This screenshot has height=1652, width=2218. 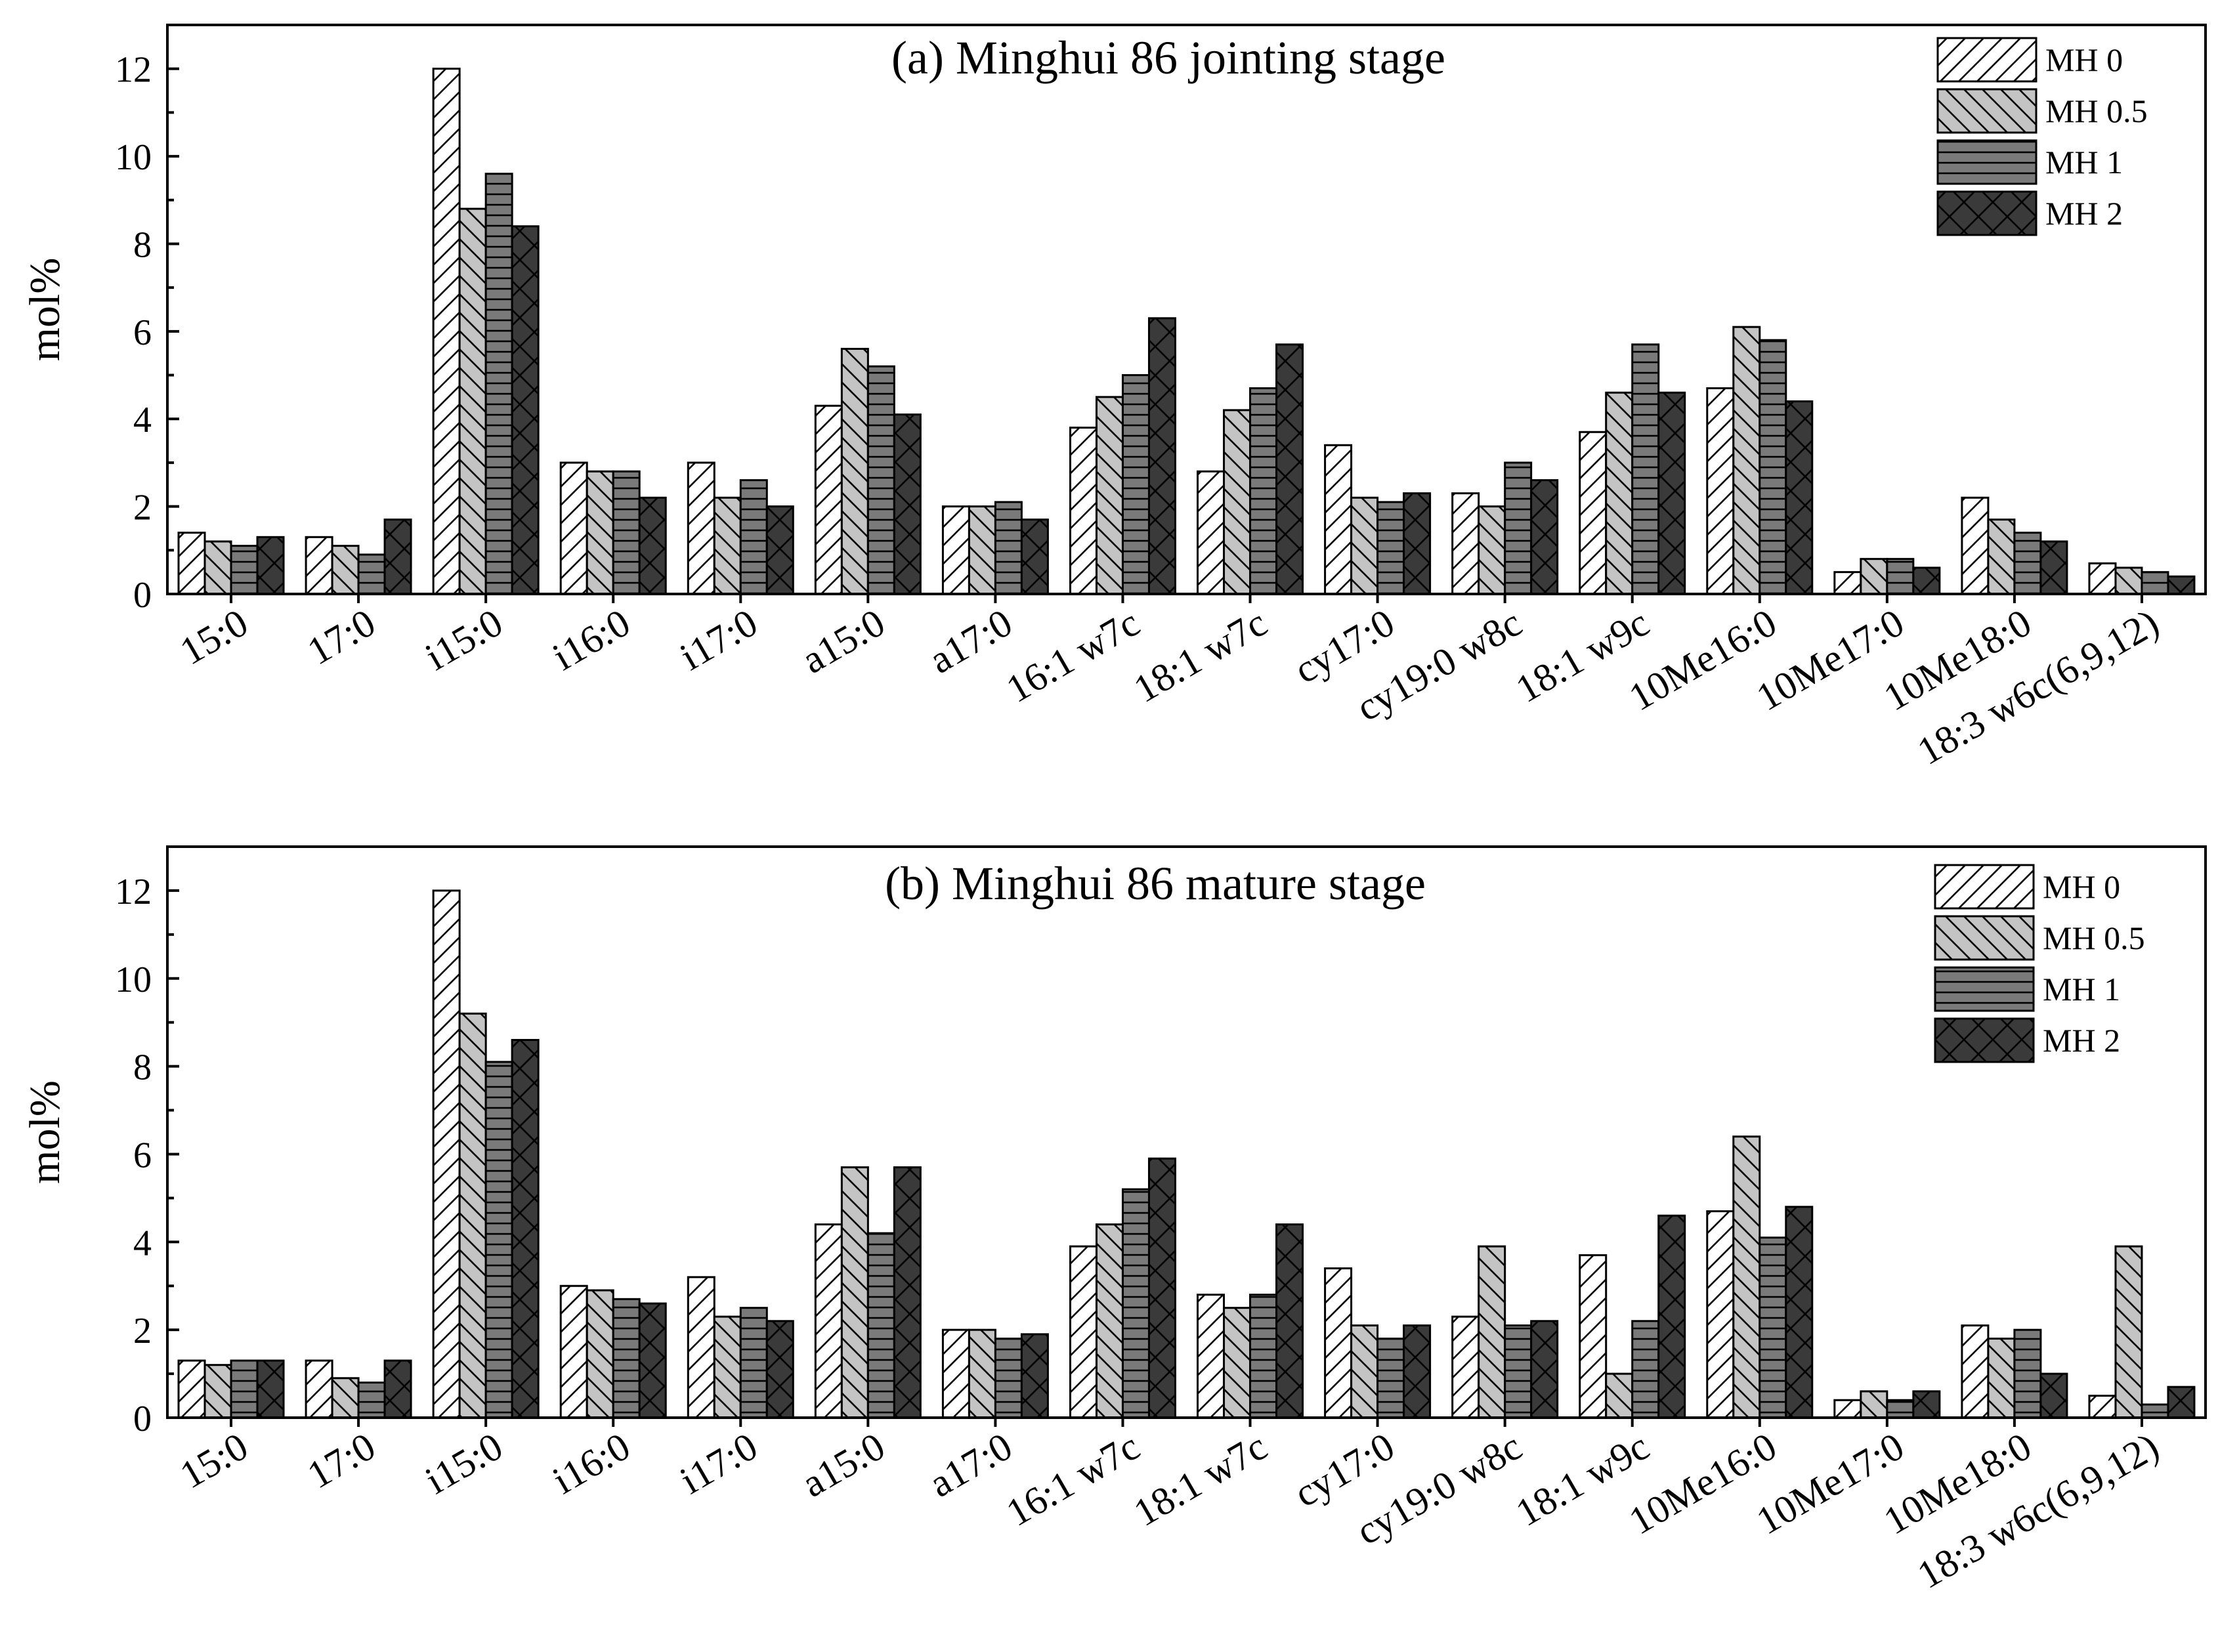 What do you see at coordinates (1289, 1321) in the screenshot?
I see `bar-mh-2-18-1-w7c` at bounding box center [1289, 1321].